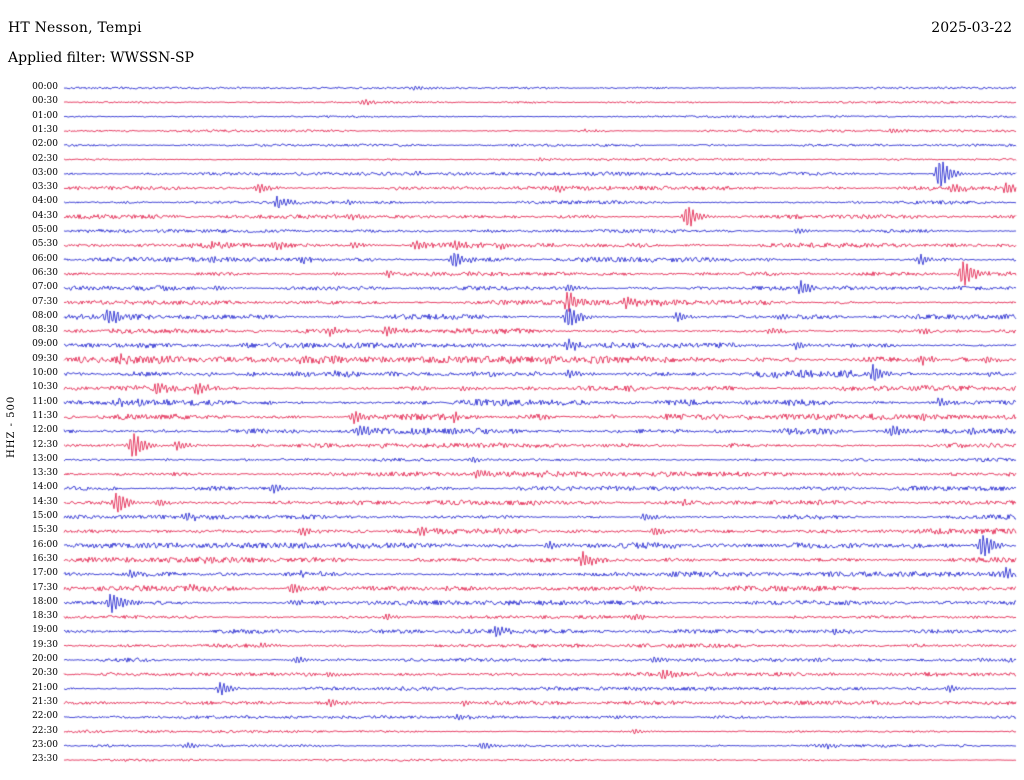  Describe the element at coordinates (45, 401) in the screenshot. I see `trace-time-label: 11:00` at that location.